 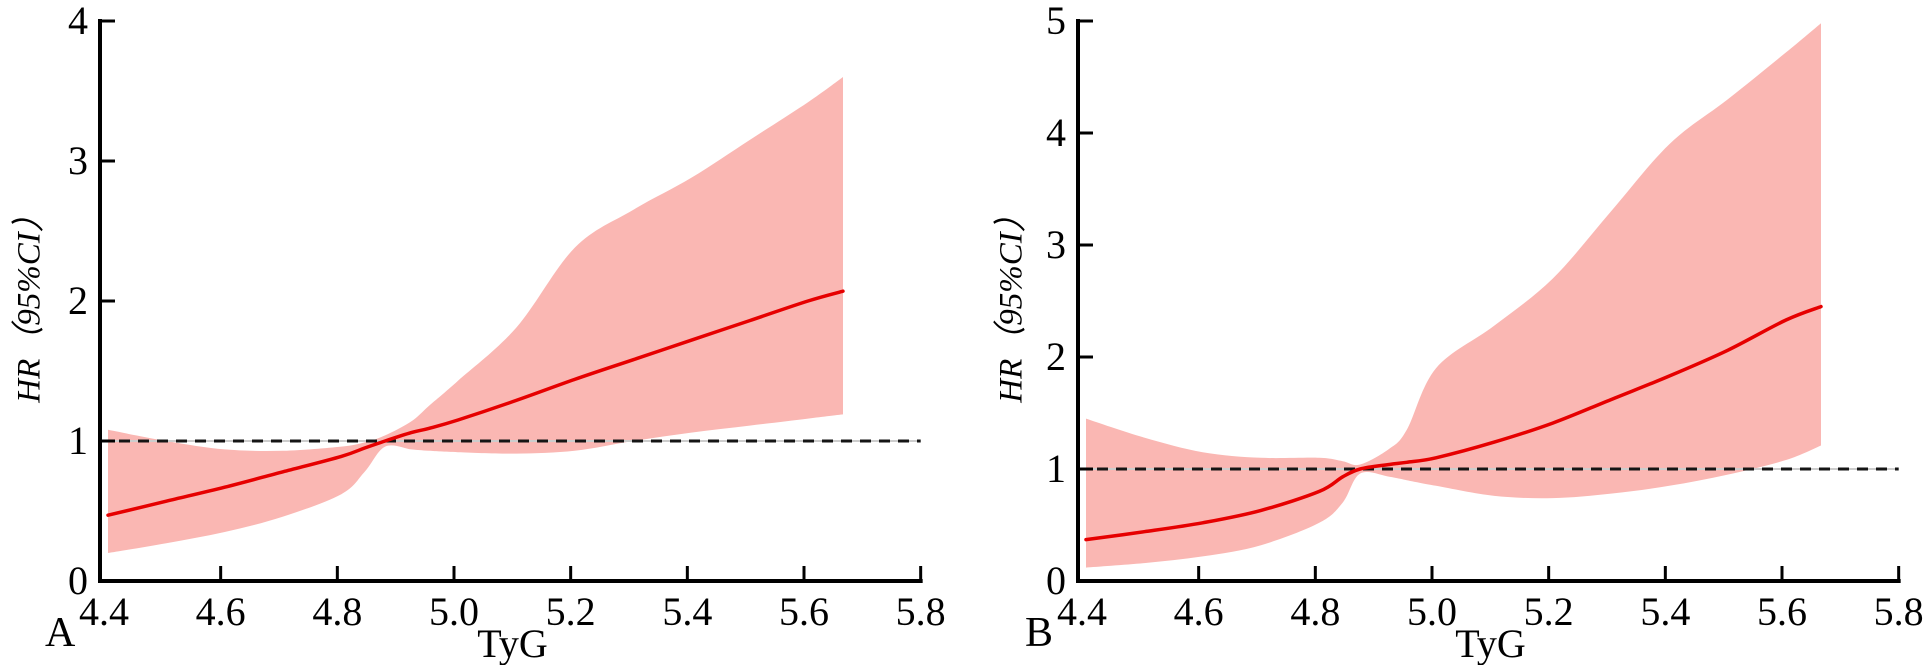 I want to click on panel-b-letter: B, so click(x=1039, y=633).